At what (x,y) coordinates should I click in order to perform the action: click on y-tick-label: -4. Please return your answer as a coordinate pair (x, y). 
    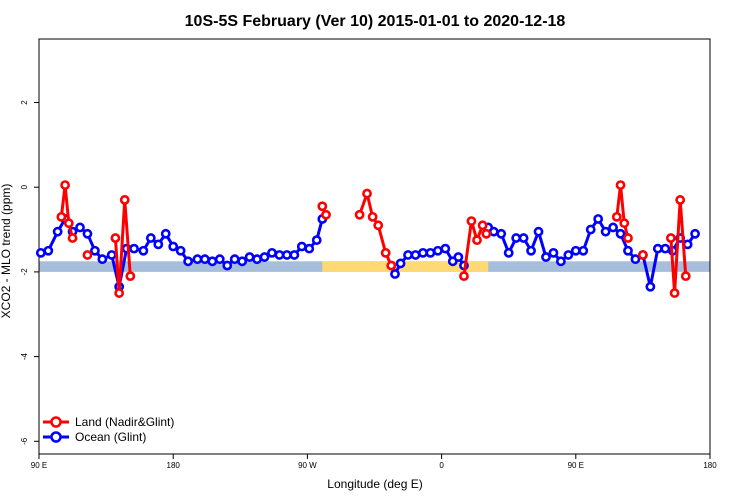
    Looking at the image, I should click on (24, 357).